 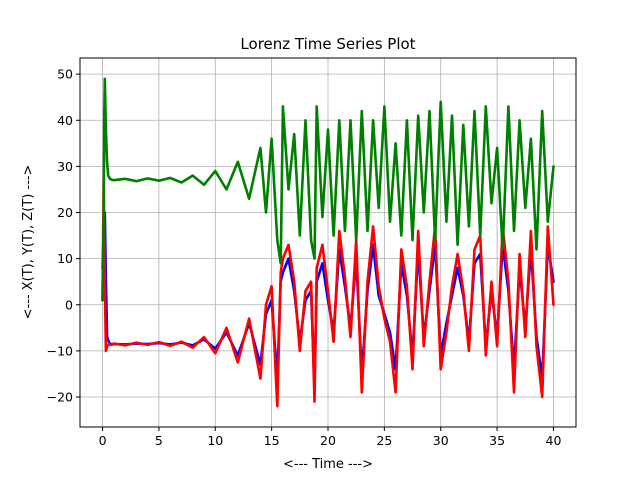 What do you see at coordinates (60, 350) in the screenshot?
I see `y-tick-label: −10` at bounding box center [60, 350].